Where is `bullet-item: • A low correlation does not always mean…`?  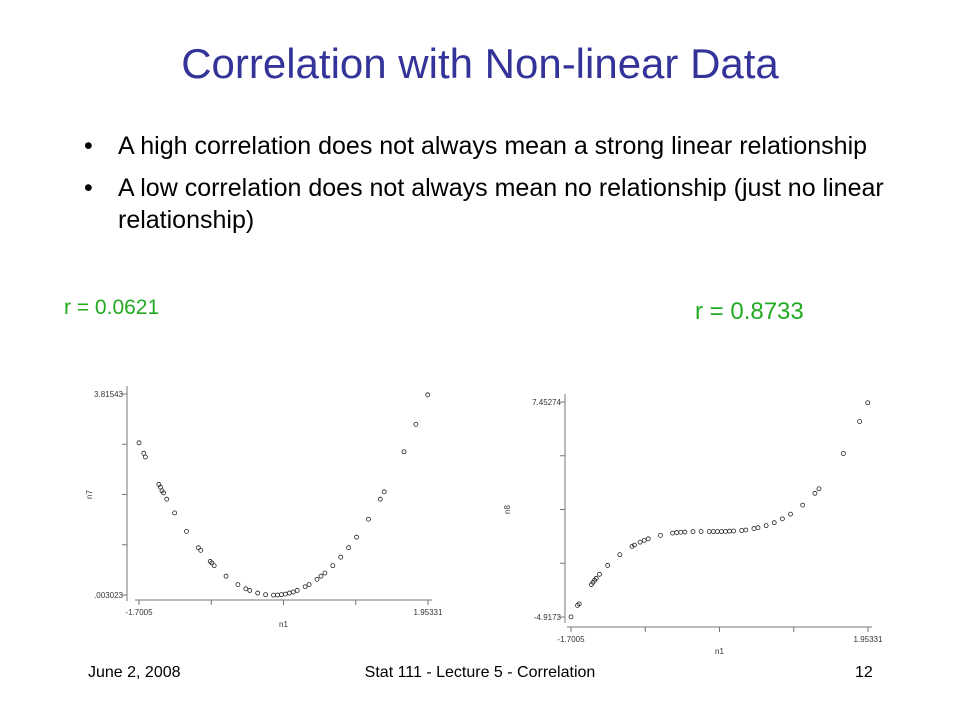 bullet-item: • A low correlation does not always mean… is located at coordinates (500, 204).